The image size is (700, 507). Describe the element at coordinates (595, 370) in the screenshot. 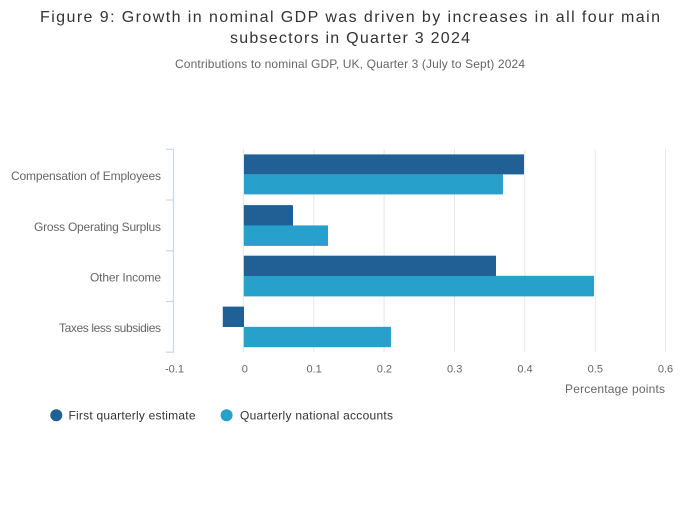

I see `svg-text: 0.5` at that location.